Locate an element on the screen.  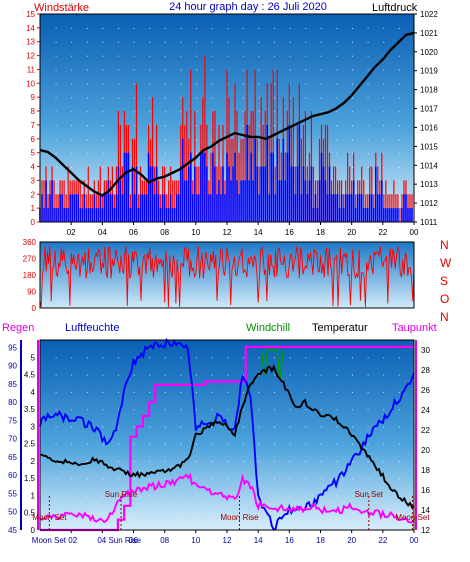
compass-letter: N is located at coordinates (444, 245).